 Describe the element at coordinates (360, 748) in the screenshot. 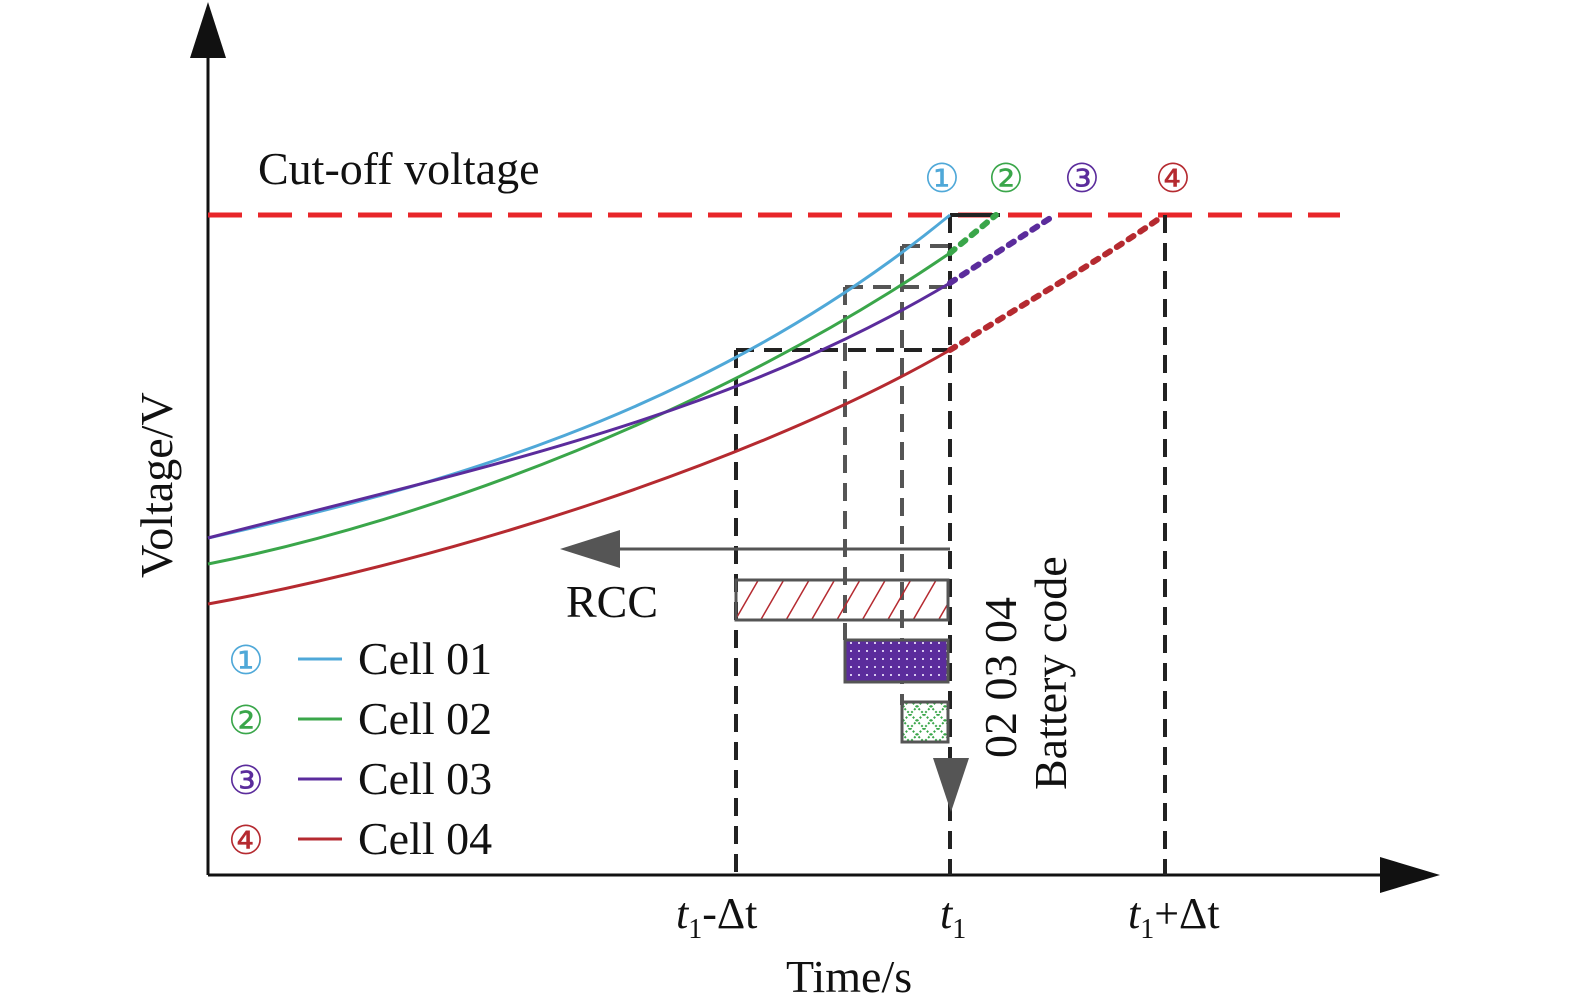

I see `legend: ① Cell 01 ② Cell 02 ③ Cell 03 ④ Cell 04` at that location.